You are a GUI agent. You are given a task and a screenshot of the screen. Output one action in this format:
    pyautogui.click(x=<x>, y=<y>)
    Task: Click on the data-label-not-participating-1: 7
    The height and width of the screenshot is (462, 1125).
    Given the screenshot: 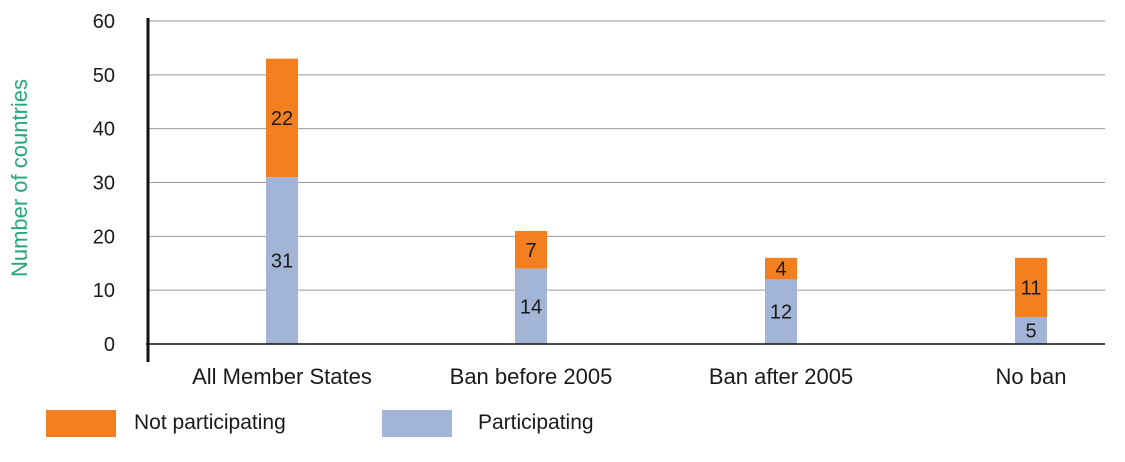 What is the action you would take?
    pyautogui.click(x=530, y=251)
    